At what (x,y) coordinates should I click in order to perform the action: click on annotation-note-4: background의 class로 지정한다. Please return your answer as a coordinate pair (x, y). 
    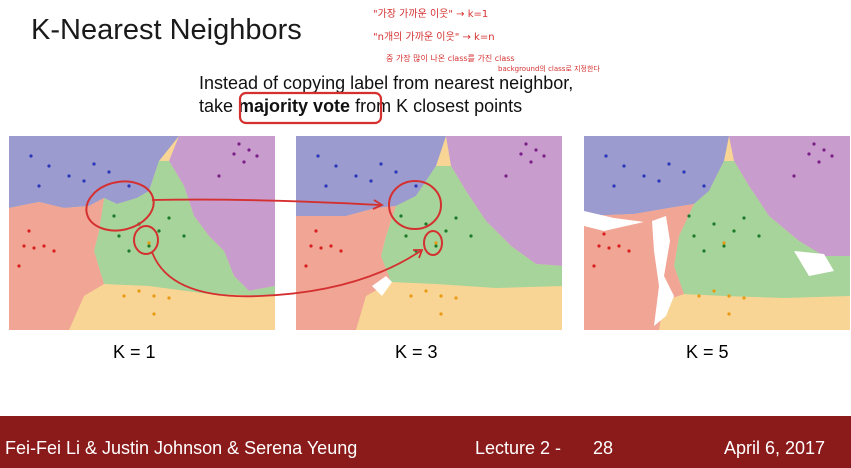
    Looking at the image, I should click on (549, 68).